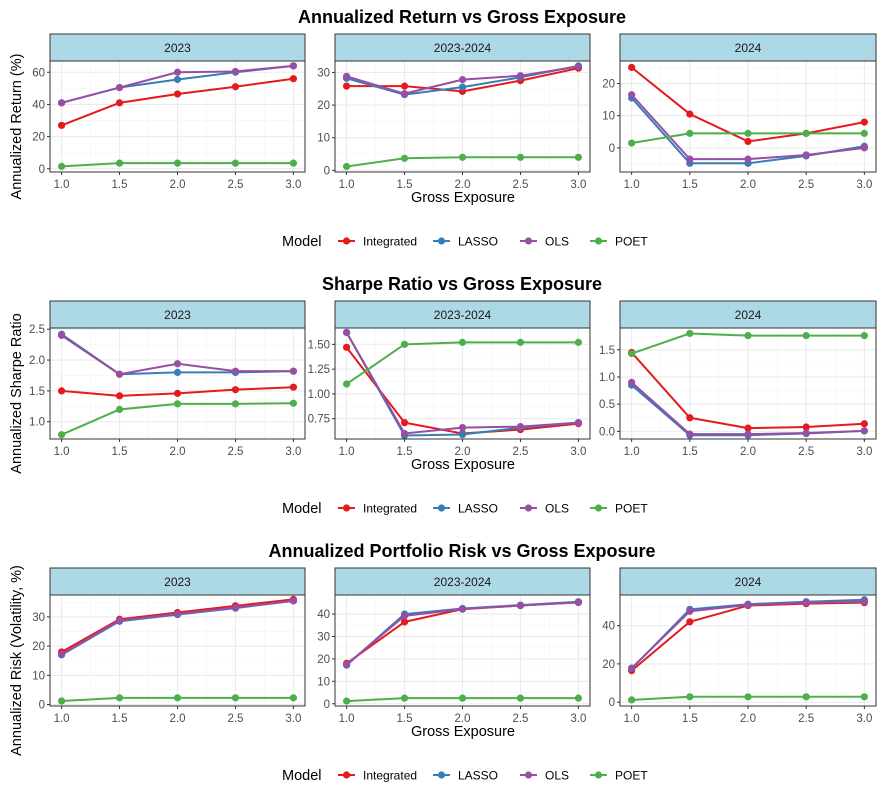 This screenshot has height=801, width=885. I want to click on chart-title: Annualized Return vs Gross Exposure, so click(462, 17).